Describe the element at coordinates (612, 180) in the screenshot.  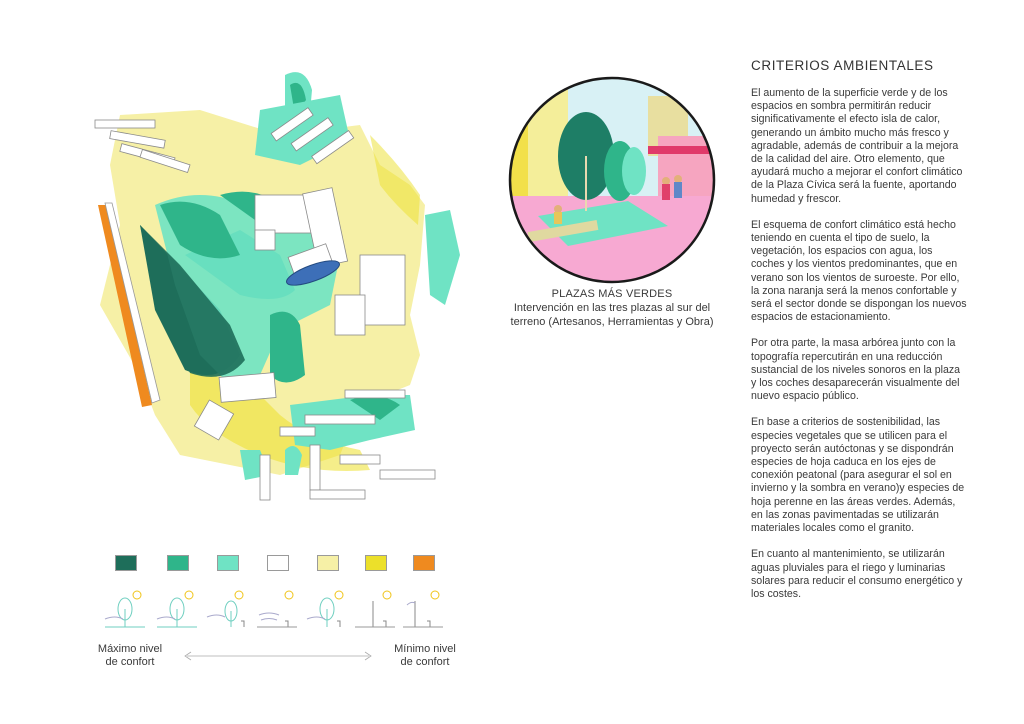
I see `plaza-illustration` at that location.